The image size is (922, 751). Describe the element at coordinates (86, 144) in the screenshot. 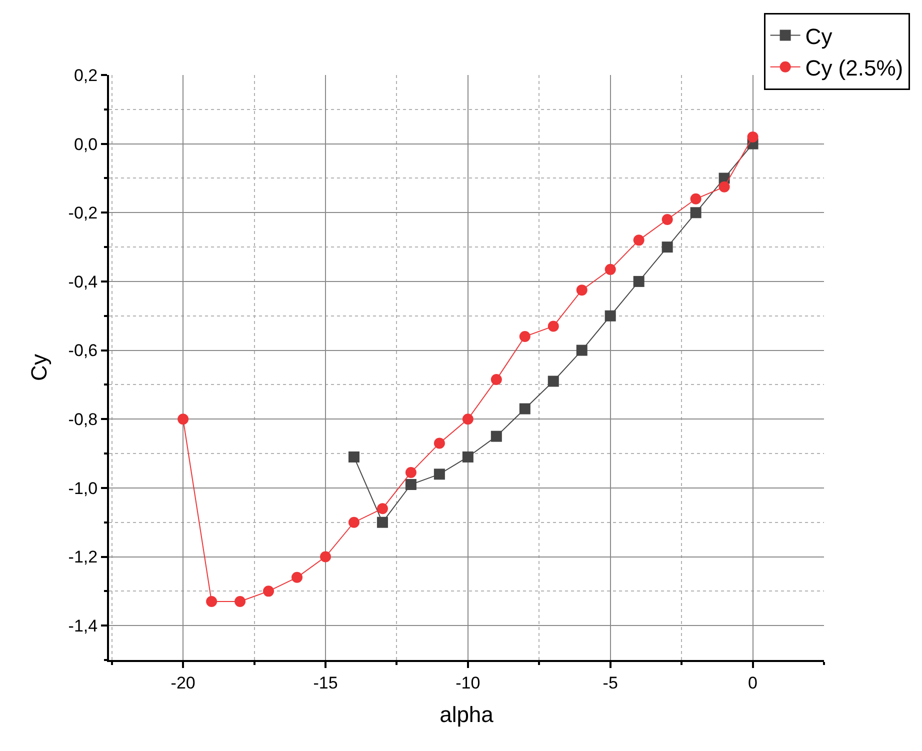

I see `y-tick-label: 0,0` at that location.